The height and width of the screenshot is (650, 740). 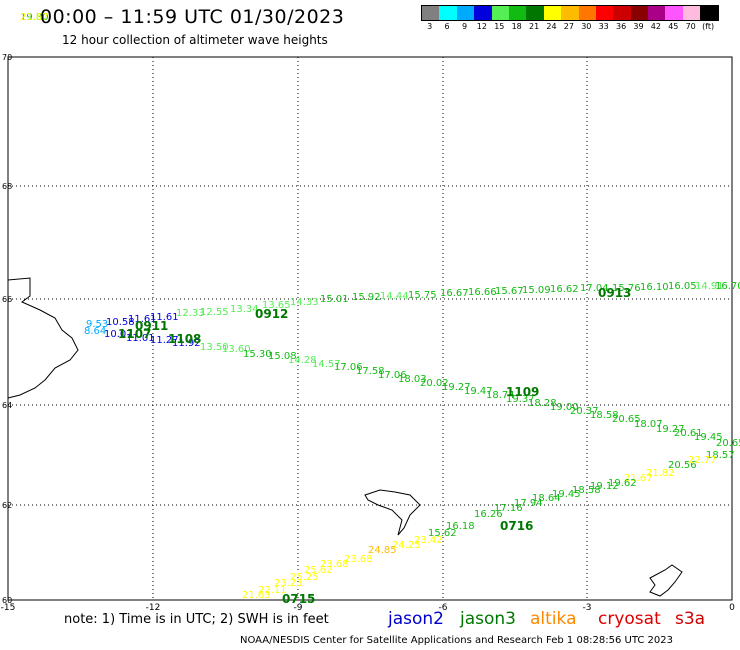 What do you see at coordinates (626, 288) in the screenshot?
I see `wave-height-value: 15.76` at bounding box center [626, 288].